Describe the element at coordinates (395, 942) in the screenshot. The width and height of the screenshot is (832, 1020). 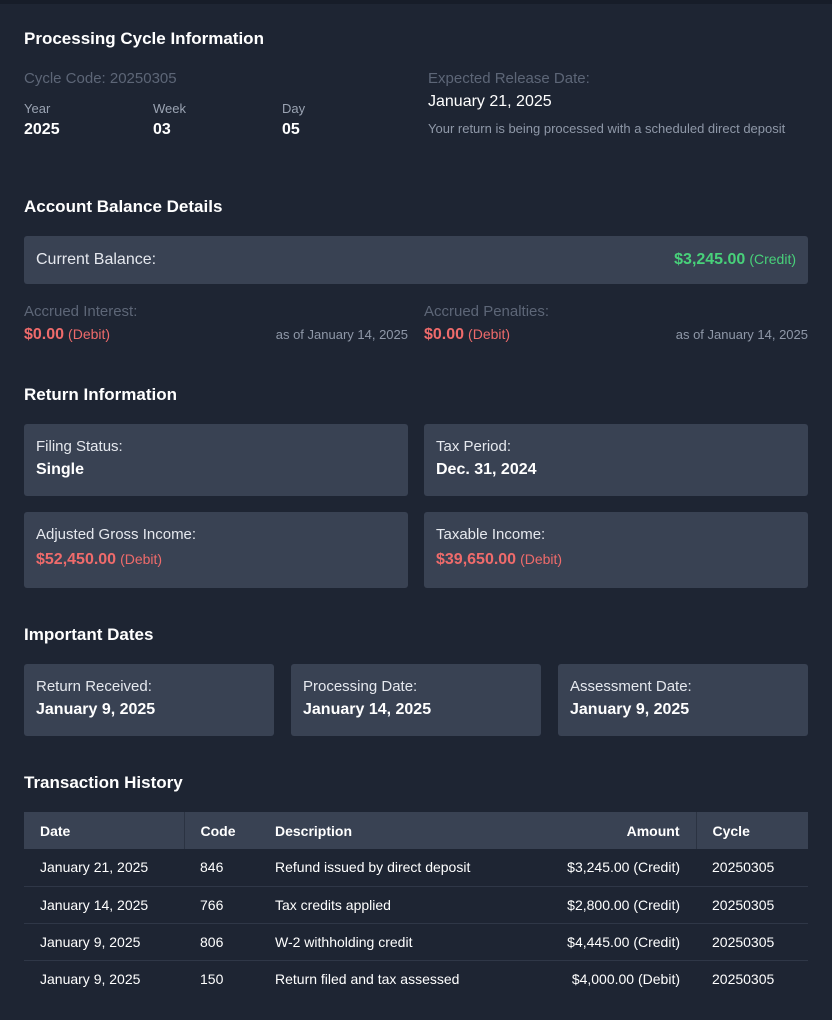
I see `row-description: W-2 withholding credit` at that location.